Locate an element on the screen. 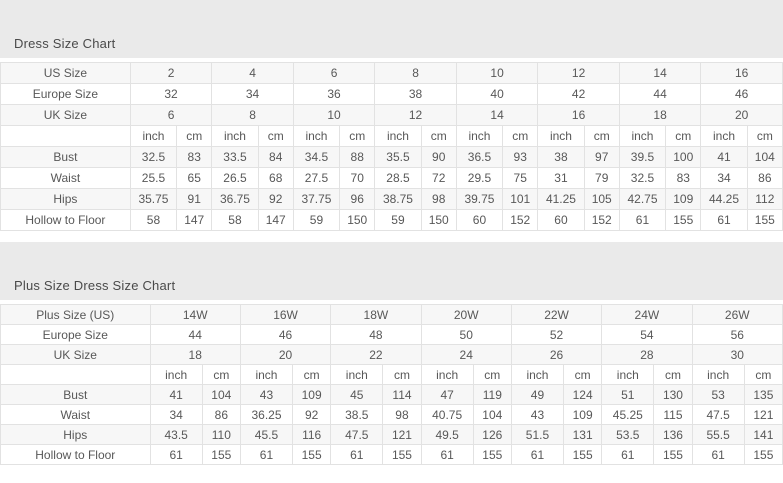  measurement-cell: 38.5 is located at coordinates (357, 414).